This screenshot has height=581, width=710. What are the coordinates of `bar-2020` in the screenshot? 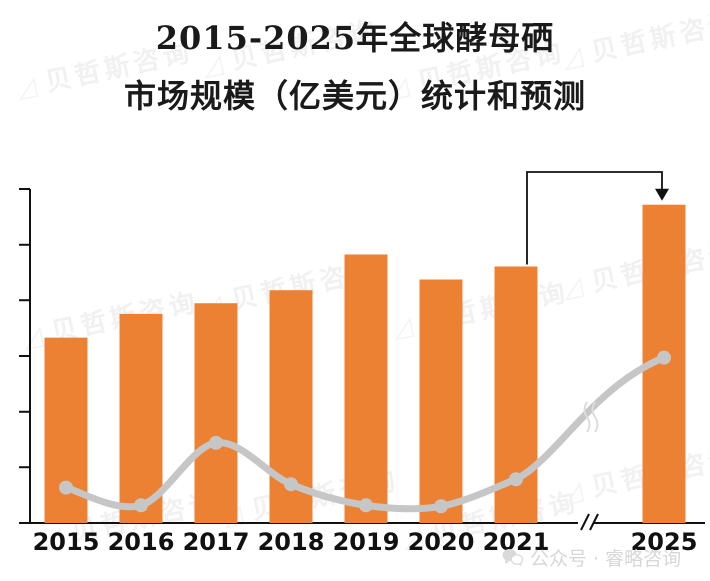 It's located at (441, 401).